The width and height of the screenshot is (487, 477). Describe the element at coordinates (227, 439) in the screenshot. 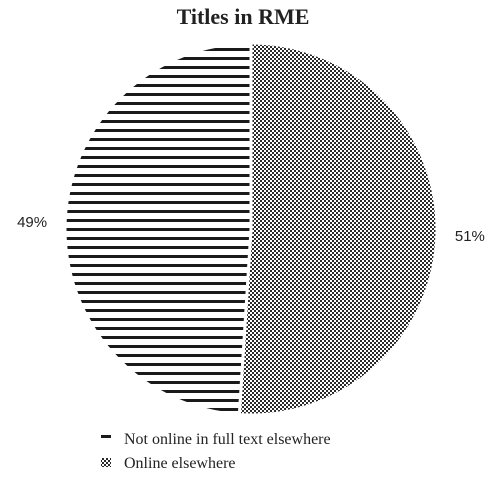

I see `legend-label-not-online: Not online in full text elsewhere` at that location.